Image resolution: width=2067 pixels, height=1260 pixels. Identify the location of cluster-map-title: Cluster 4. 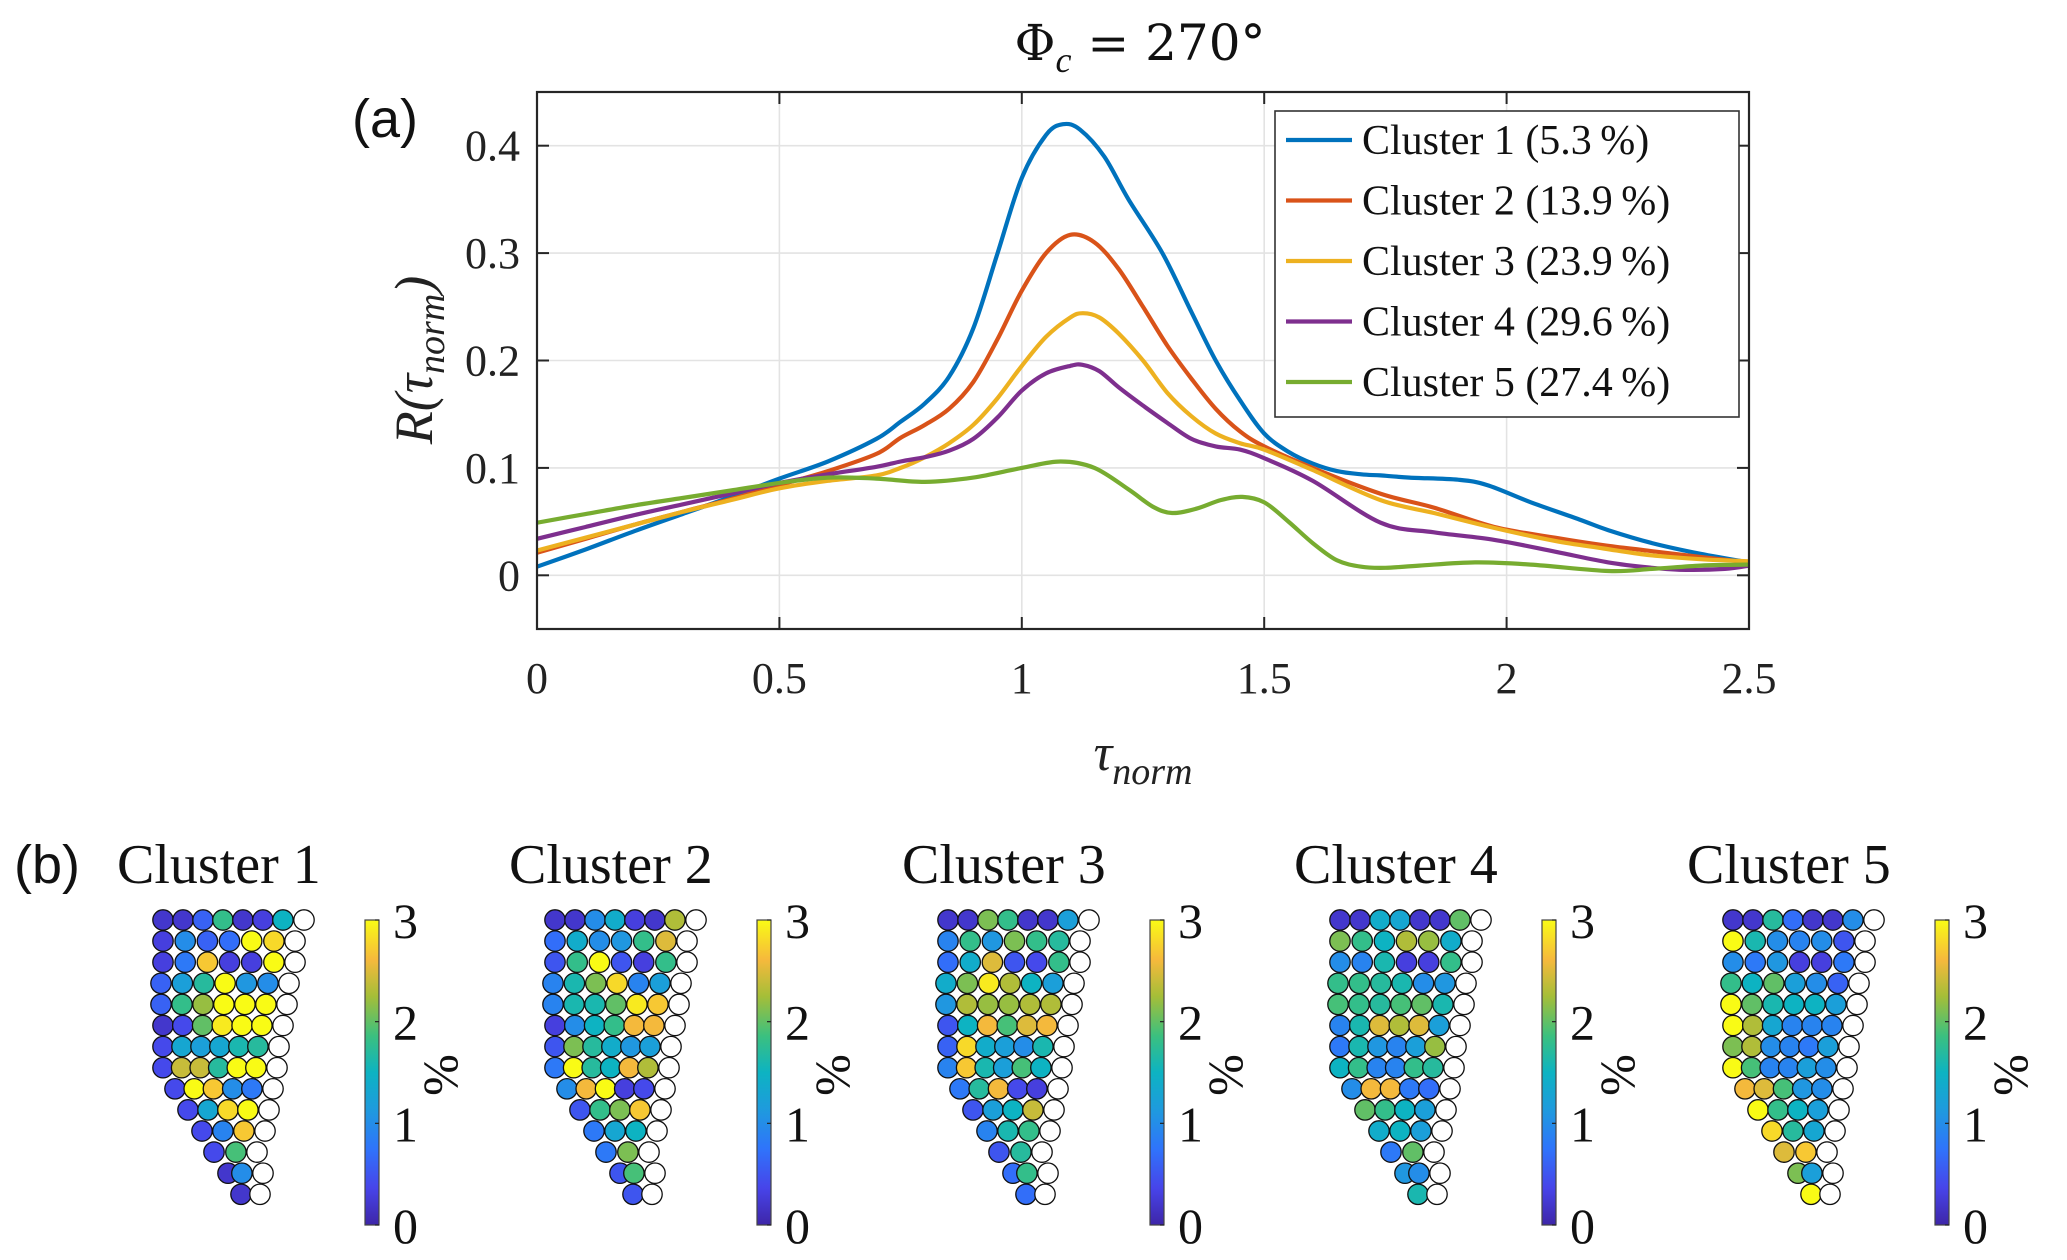
(1396, 865).